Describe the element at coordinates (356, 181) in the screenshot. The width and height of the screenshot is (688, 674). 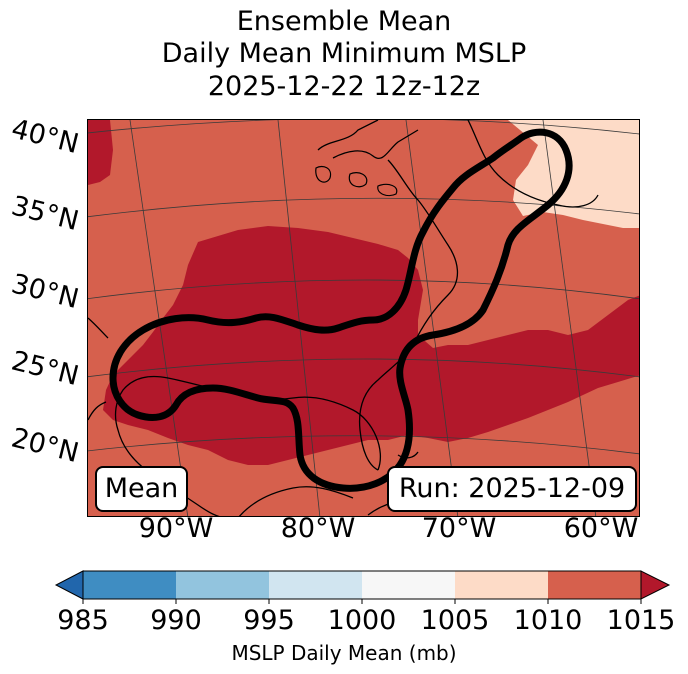
I see `lakes` at that location.